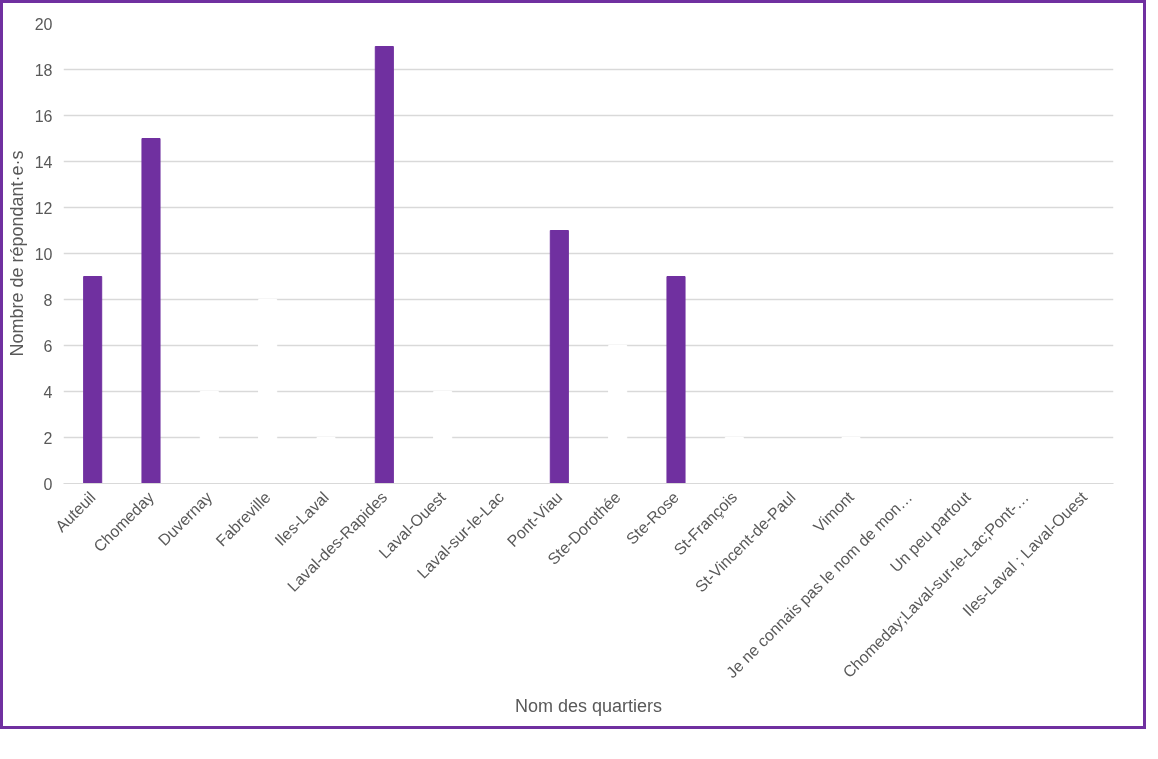 The image size is (1158, 759). What do you see at coordinates (48, 300) in the screenshot?
I see `y-tick-label: 8` at bounding box center [48, 300].